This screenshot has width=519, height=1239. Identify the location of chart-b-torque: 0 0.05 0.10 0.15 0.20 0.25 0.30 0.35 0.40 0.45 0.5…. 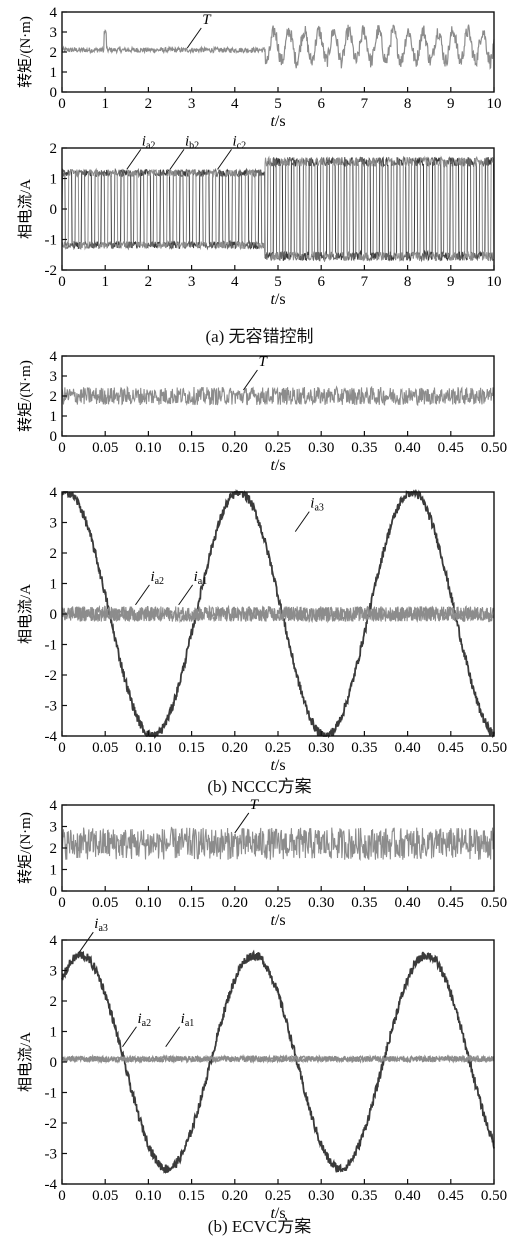
(259, 410).